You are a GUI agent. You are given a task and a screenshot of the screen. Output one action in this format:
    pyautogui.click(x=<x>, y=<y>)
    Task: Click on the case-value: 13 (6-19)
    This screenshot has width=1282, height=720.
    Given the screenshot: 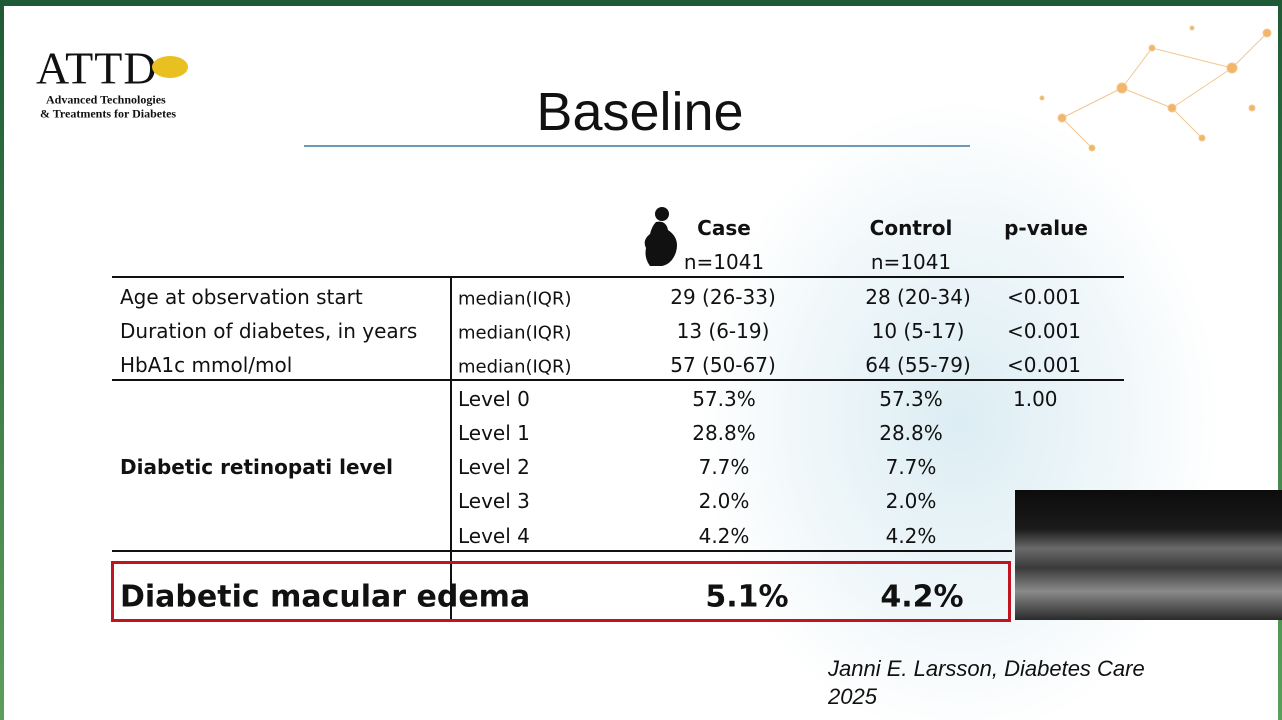 What is the action you would take?
    pyautogui.click(x=723, y=331)
    